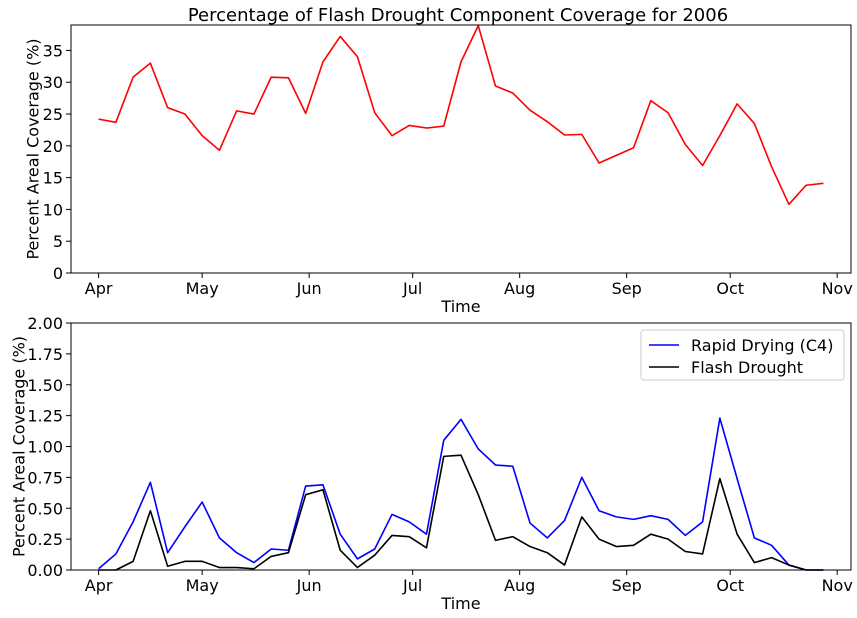 The width and height of the screenshot is (857, 618). Describe the element at coordinates (45, 539) in the screenshot. I see `y-tick-label: 0.25` at that location.